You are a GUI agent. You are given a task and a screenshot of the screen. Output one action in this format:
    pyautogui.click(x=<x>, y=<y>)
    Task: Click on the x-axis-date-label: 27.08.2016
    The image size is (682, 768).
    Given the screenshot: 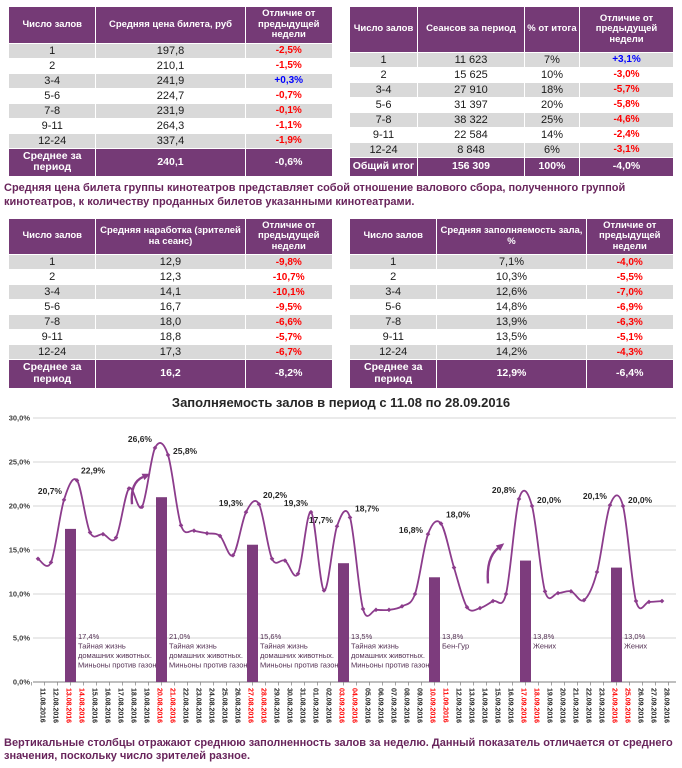 What is the action you would take?
    pyautogui.click(x=250, y=705)
    